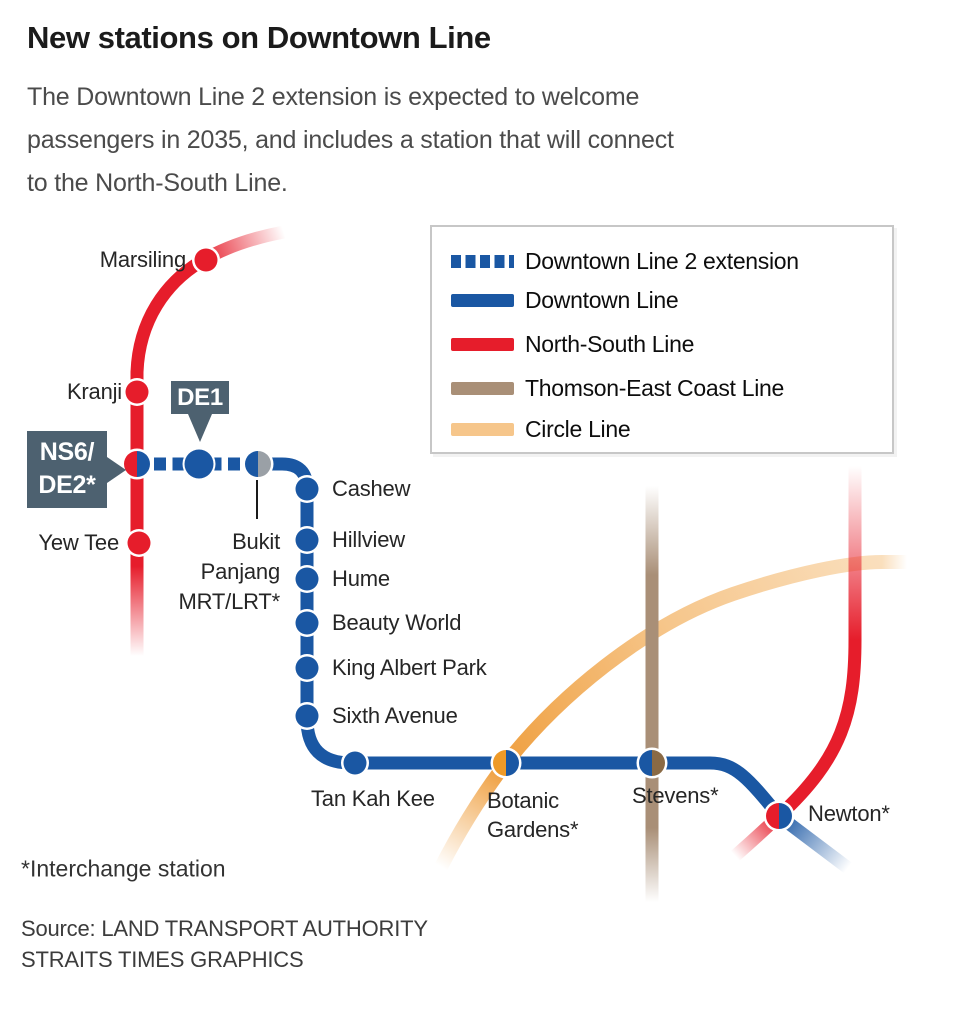  I want to click on station-label-yew-tee: Yew Tee, so click(78, 542).